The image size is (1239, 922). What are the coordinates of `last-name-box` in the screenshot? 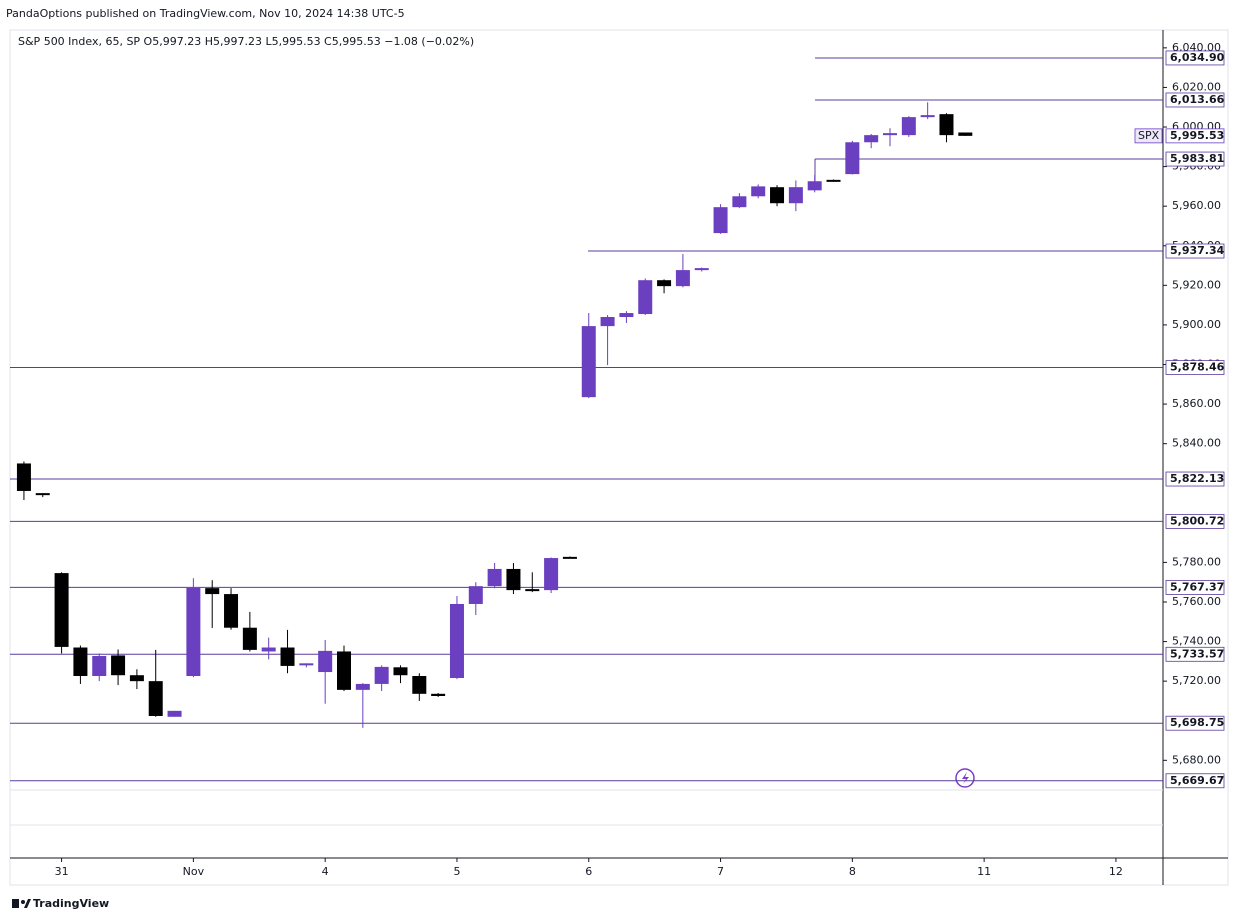 It's located at (1148, 136).